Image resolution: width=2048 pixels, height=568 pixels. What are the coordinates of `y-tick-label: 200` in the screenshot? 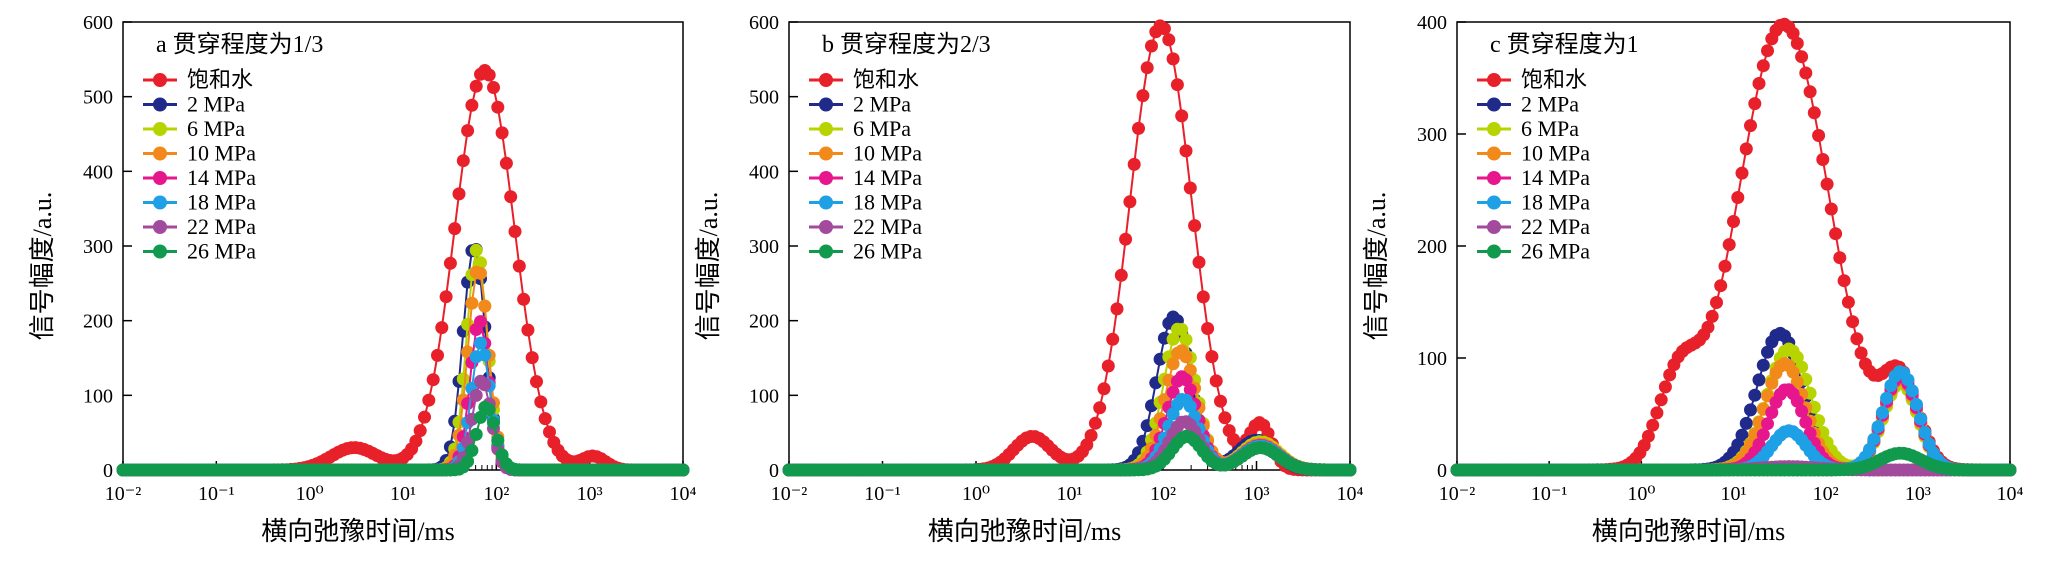 It's located at (1432, 247).